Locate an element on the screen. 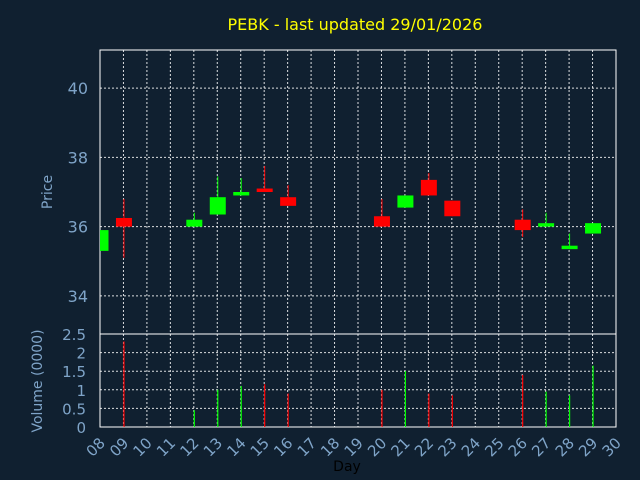 This screenshot has height=480, width=640. chart-title: PEBK - last updated 29/01/2026 is located at coordinates (355, 24).